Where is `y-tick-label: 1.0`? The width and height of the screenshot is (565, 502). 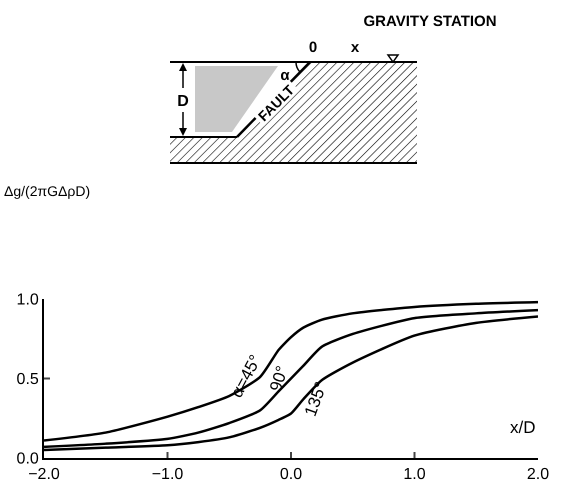 y-tick-label: 1.0 is located at coordinates (27, 300).